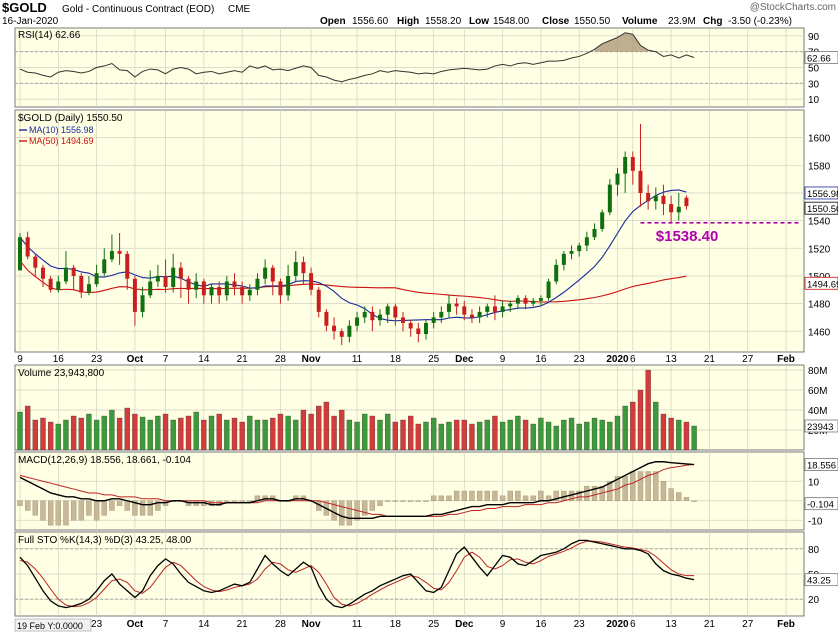  I want to click on ma10-legend: MA(10) 1556.98, so click(61, 130).